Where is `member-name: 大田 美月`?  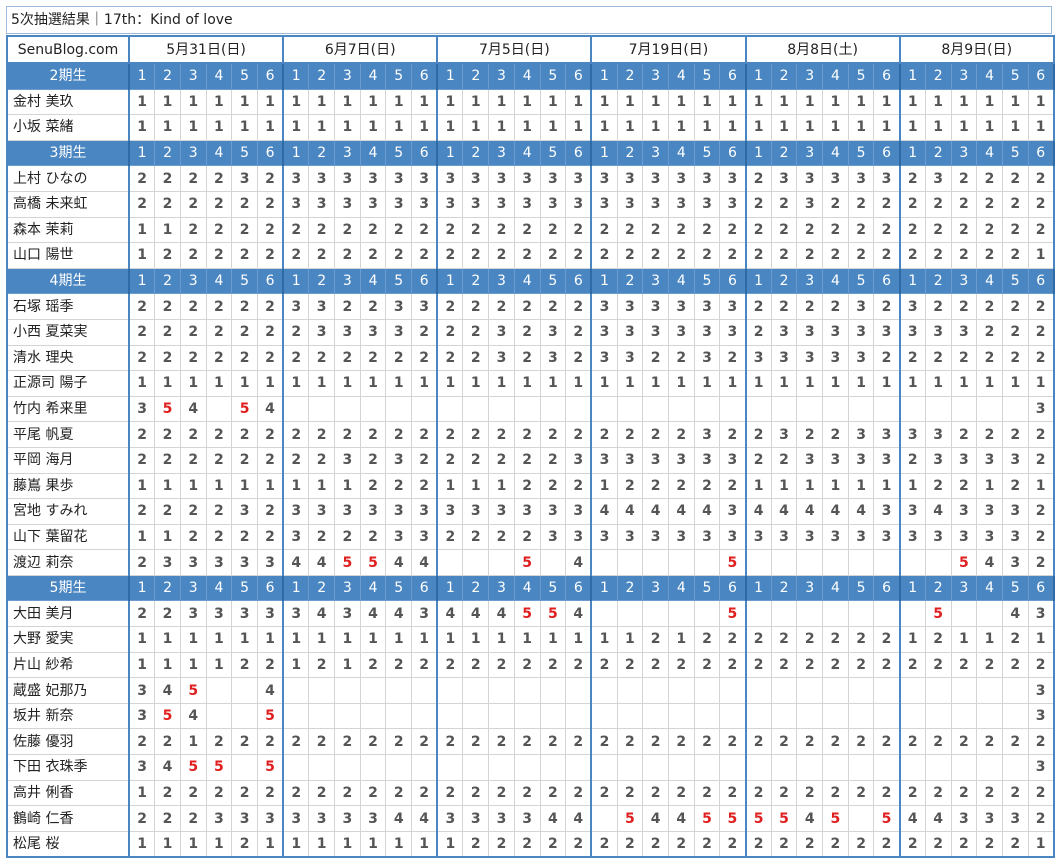
member-name: 大田 美月 is located at coordinates (68, 614).